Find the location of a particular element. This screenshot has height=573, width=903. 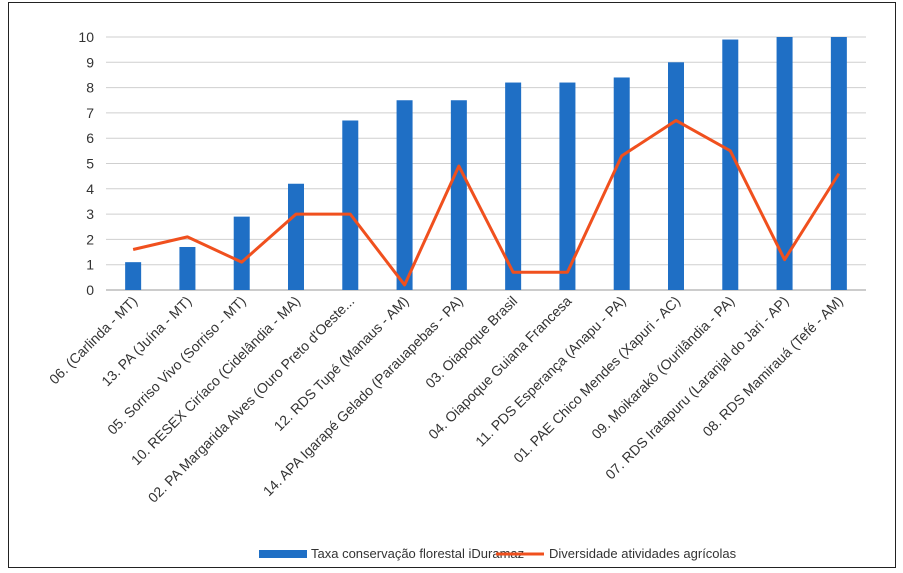

x-tick-label: 03. Oiapoque Brasil is located at coordinates (471, 342).